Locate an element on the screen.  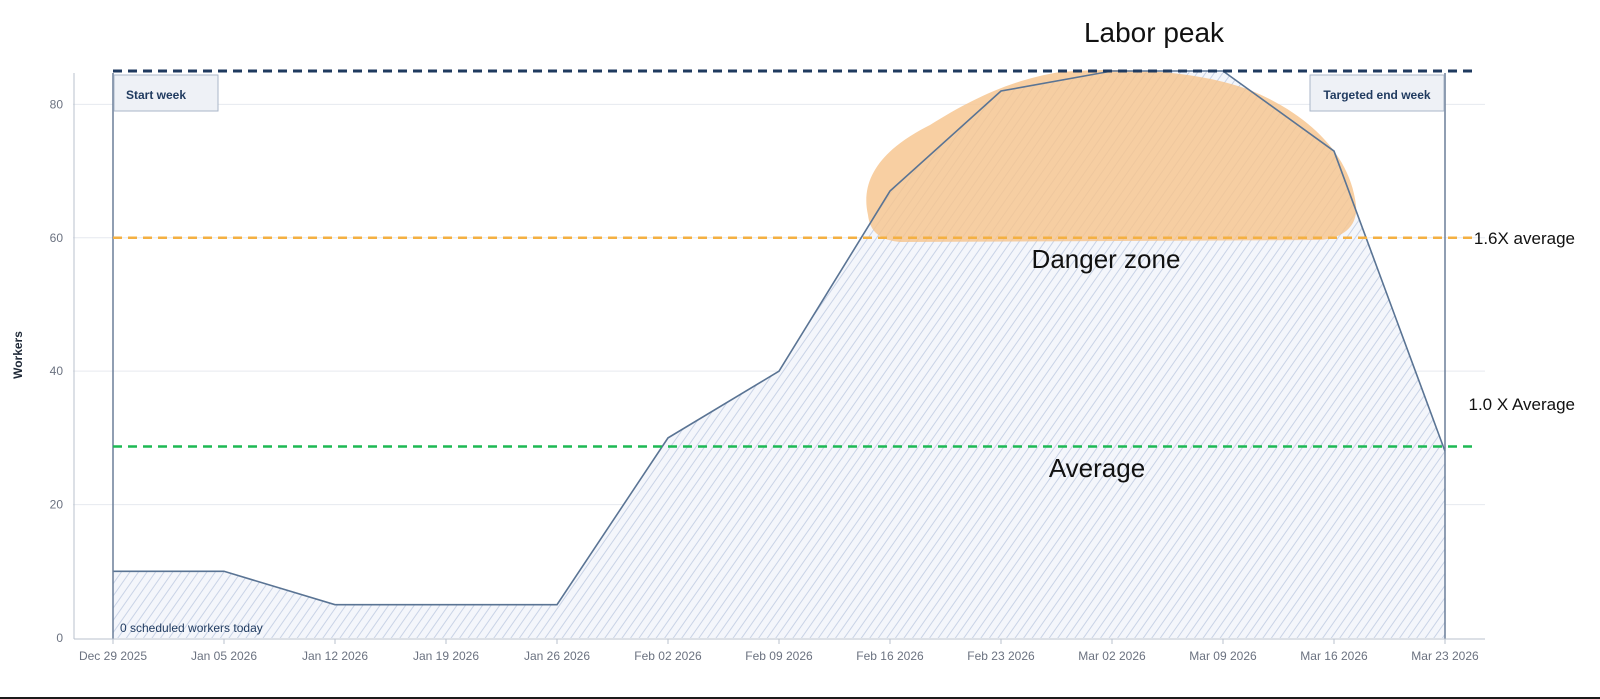
x-tick-label: Mar 16 2026 is located at coordinates (1334, 656).